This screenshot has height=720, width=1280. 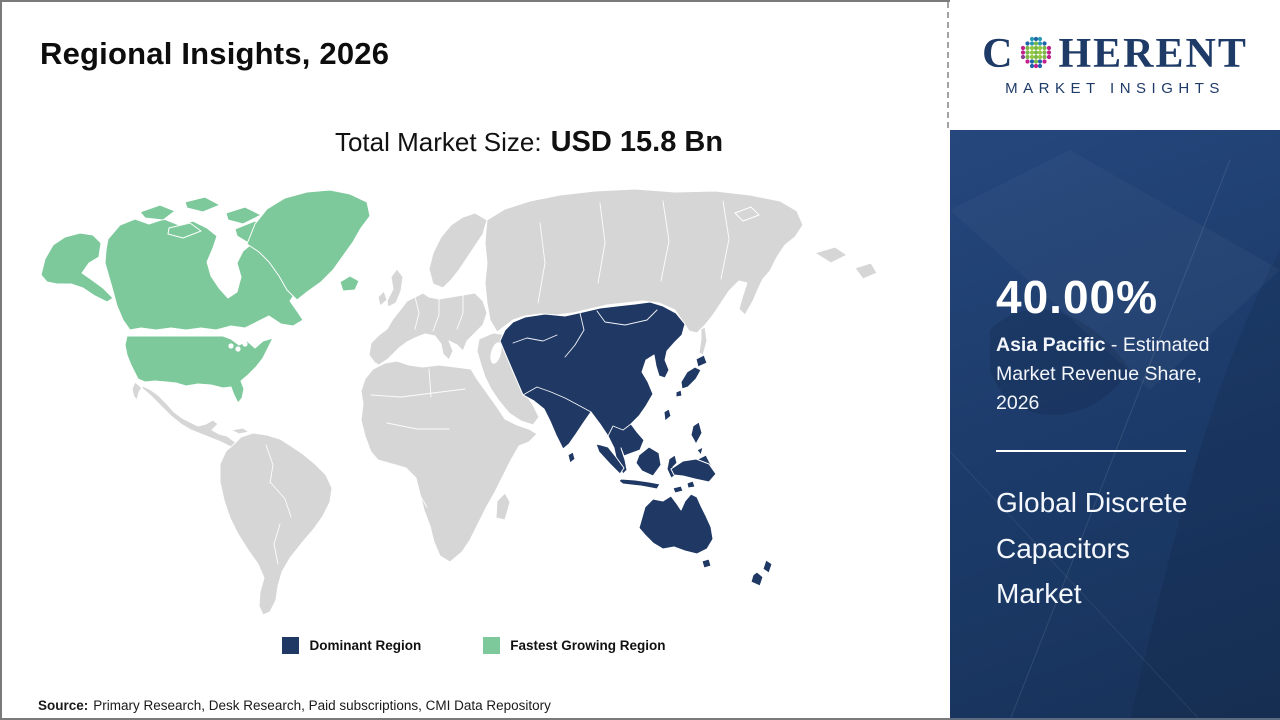 I want to click on market-share-value: 40.00%, so click(x=1077, y=297).